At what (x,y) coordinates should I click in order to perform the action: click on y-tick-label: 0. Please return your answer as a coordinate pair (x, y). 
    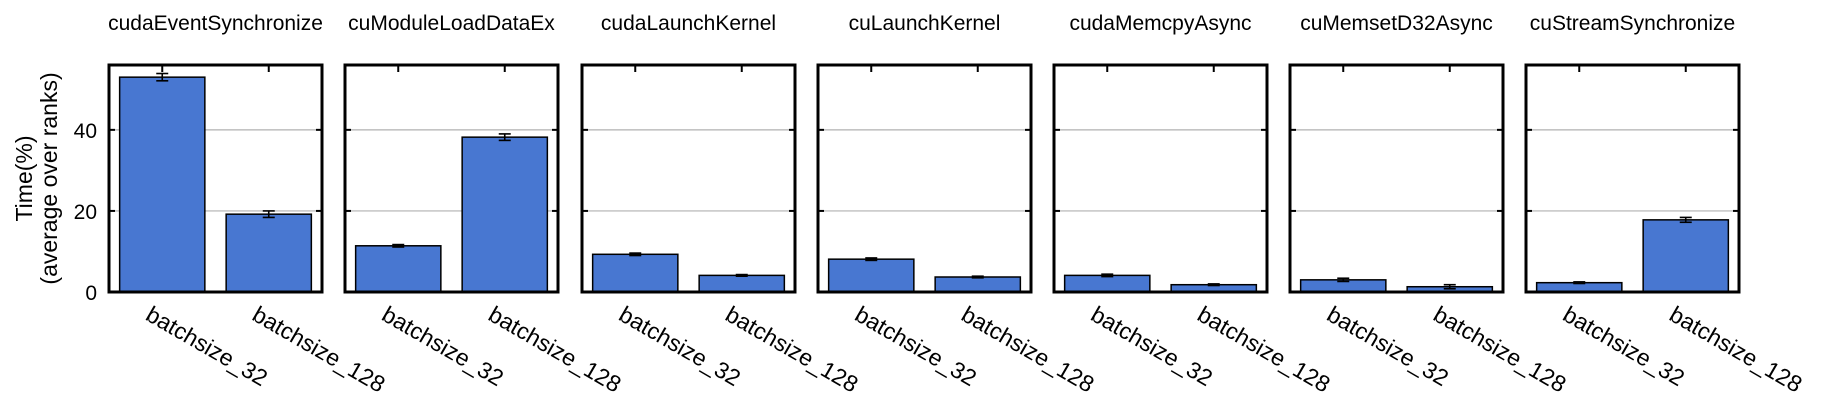
    Looking at the image, I should click on (91, 293).